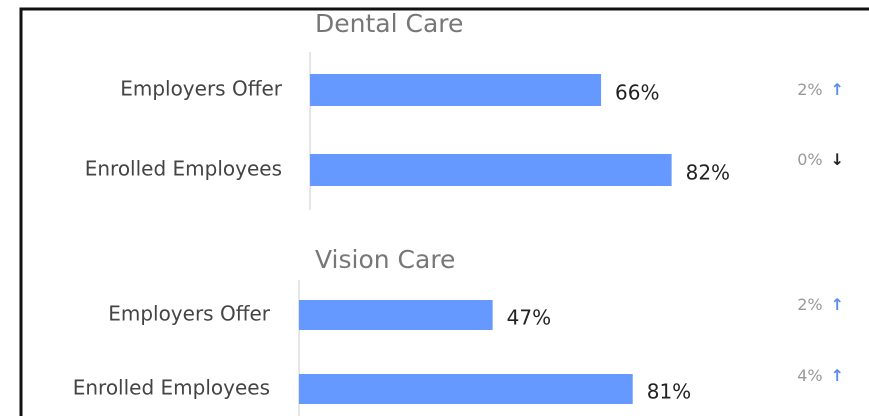 This screenshot has height=416, width=869. Describe the element at coordinates (389, 23) in the screenshot. I see `chart-title: Dental Care` at that location.